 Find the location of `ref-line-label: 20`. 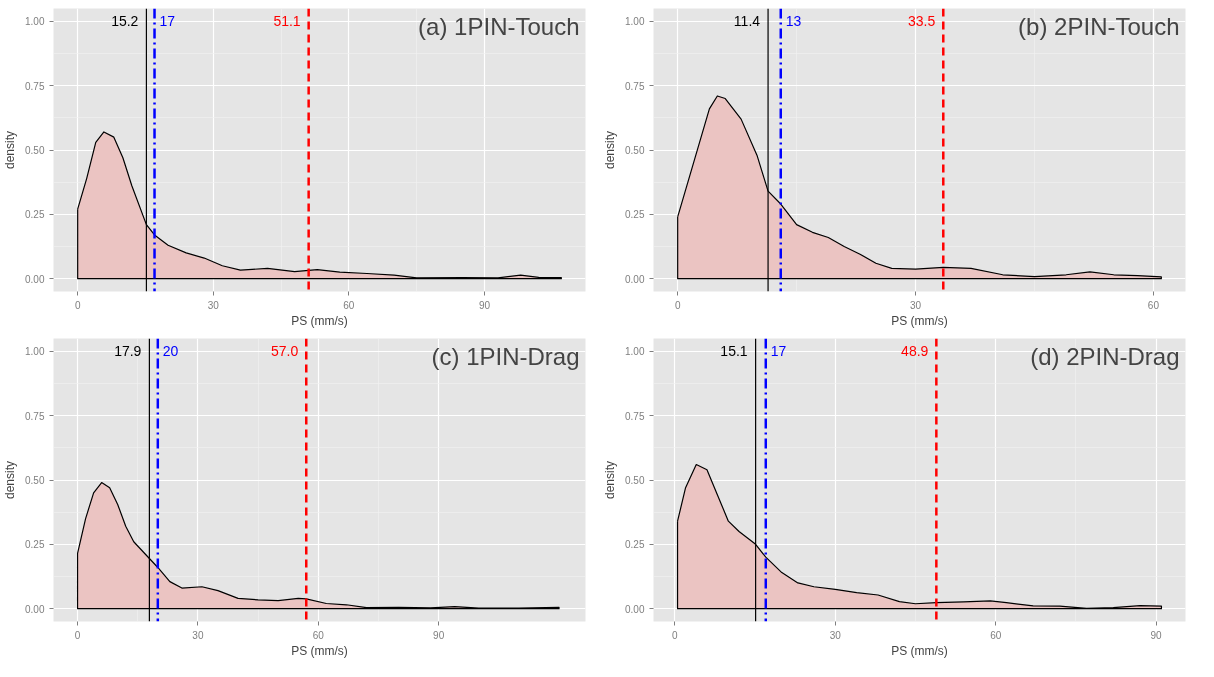

ref-line-label: 20 is located at coordinates (170, 351).